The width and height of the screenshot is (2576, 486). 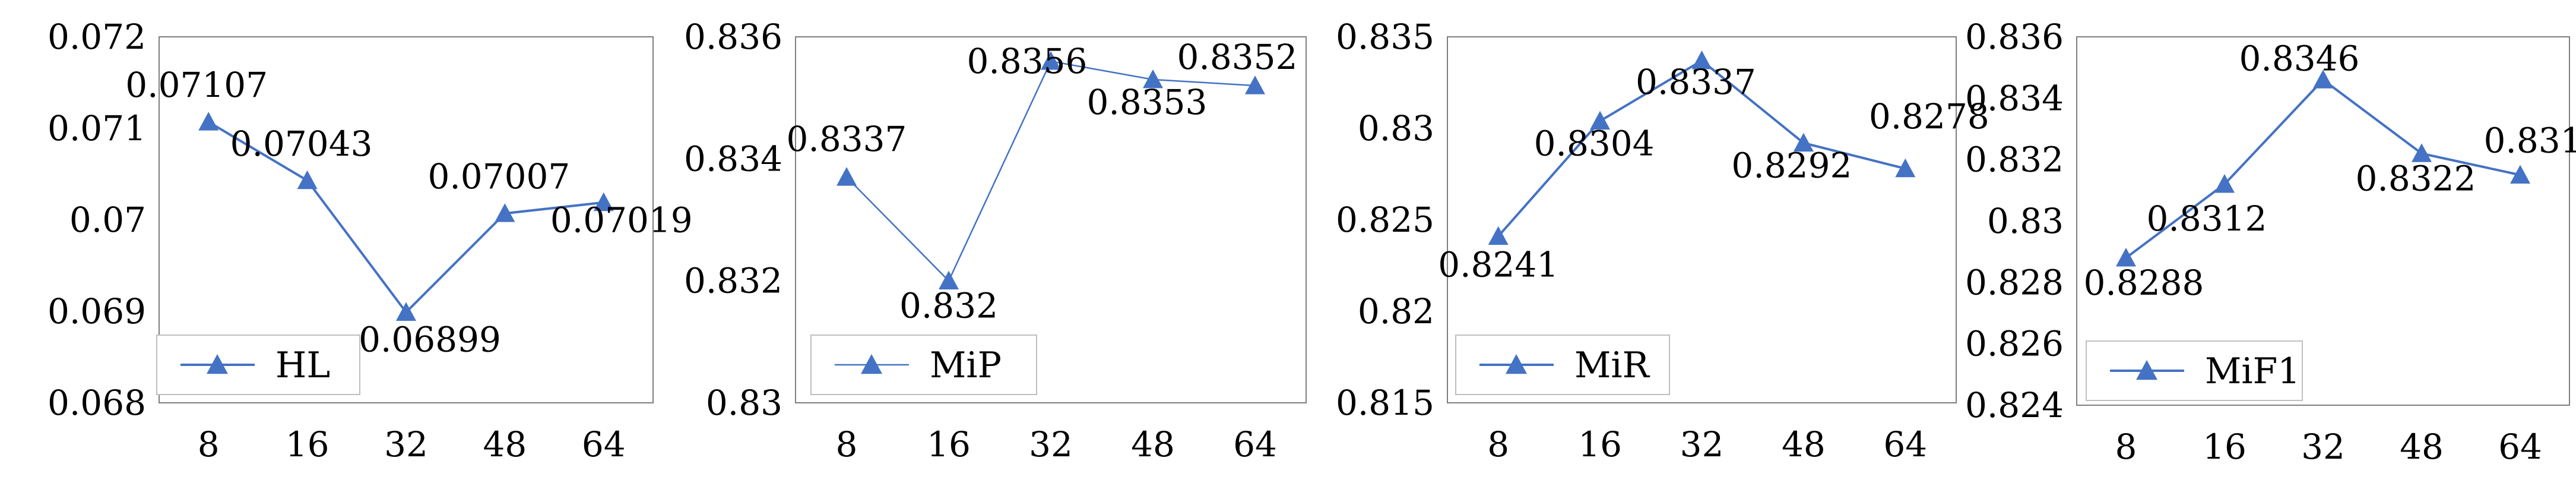 I want to click on y-tick-label: 0.82, so click(x=1396, y=311).